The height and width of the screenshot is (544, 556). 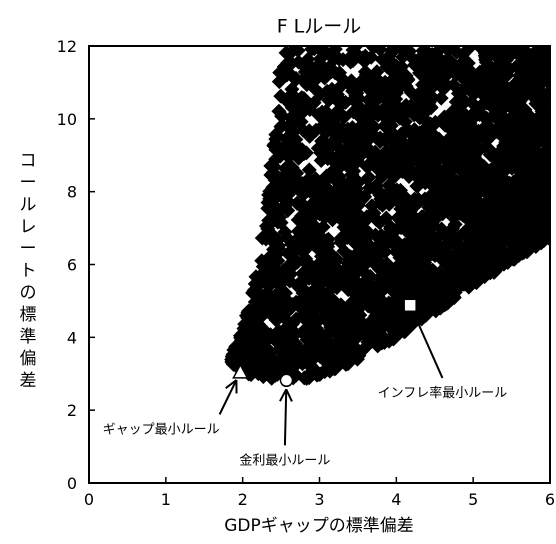 I want to click on x-tick-label: 0, so click(x=89, y=499).